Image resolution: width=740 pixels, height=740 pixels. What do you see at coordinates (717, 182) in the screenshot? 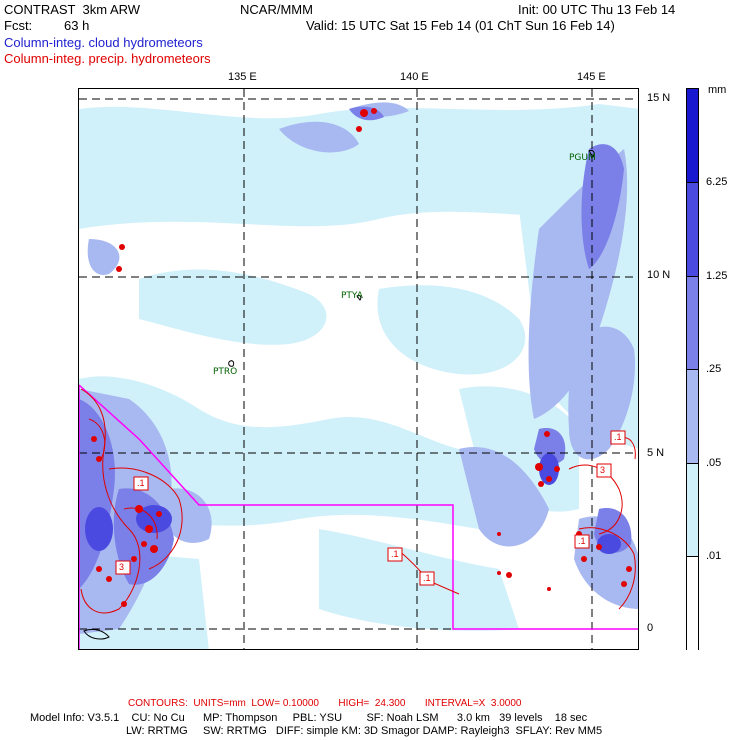
I see `colorbar-label: 6.25` at bounding box center [717, 182].